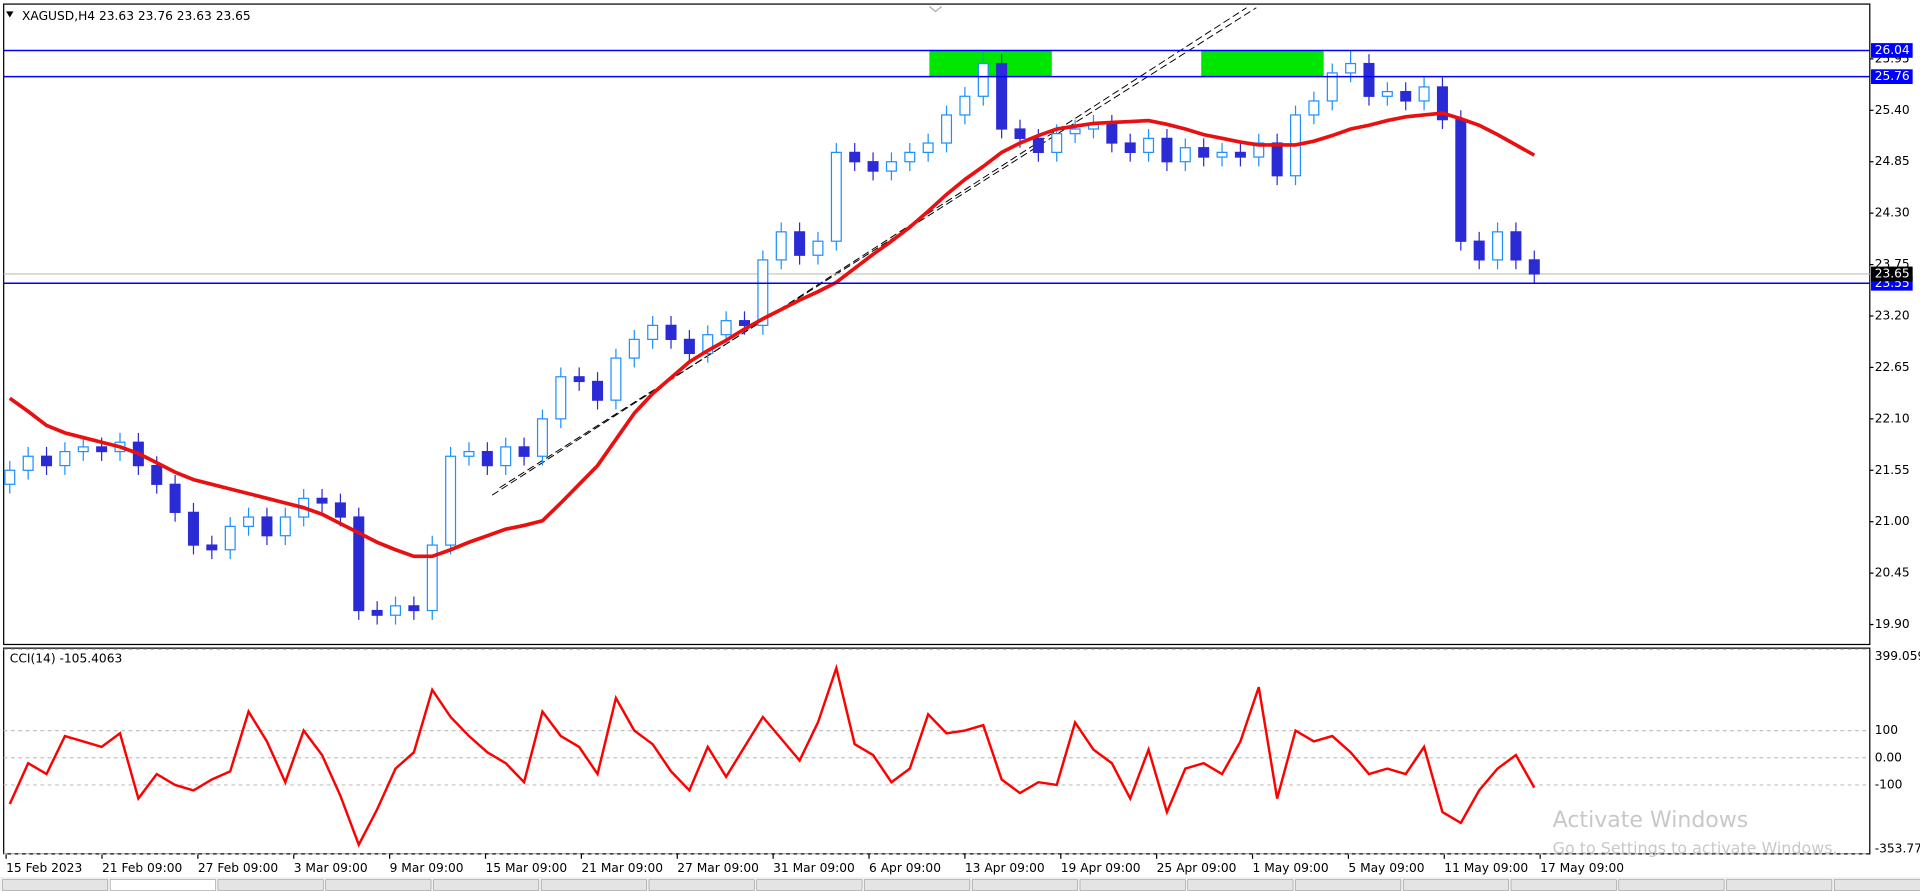 The width and height of the screenshot is (1920, 891). What do you see at coordinates (814, 868) in the screenshot?
I see `x-tick-label: 31 Mar 09:00` at bounding box center [814, 868].